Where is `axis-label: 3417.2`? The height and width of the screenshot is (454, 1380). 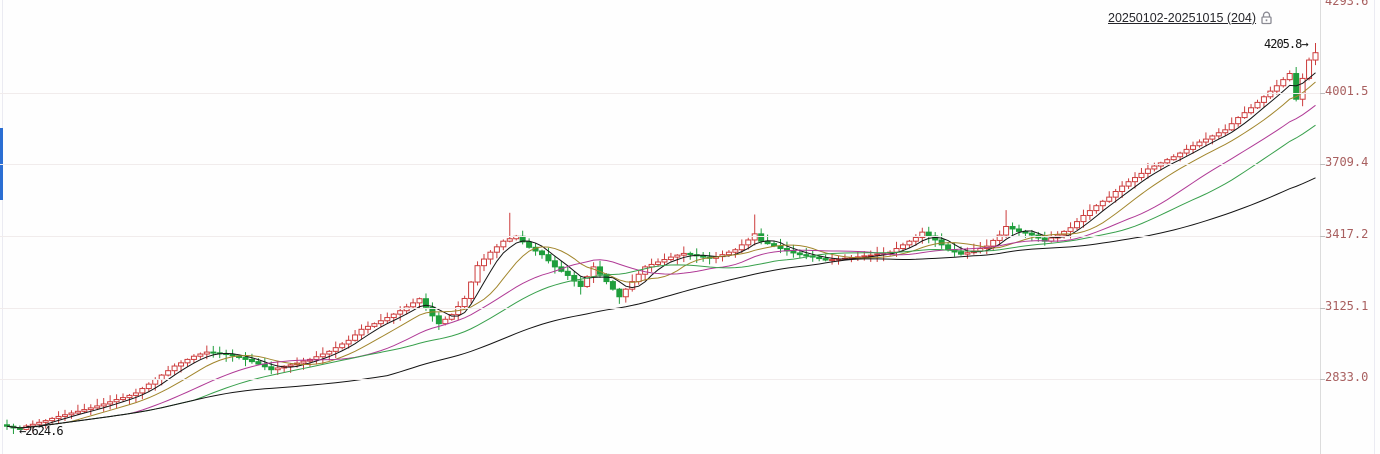
axis-label: 3417.2 is located at coordinates (1347, 234).